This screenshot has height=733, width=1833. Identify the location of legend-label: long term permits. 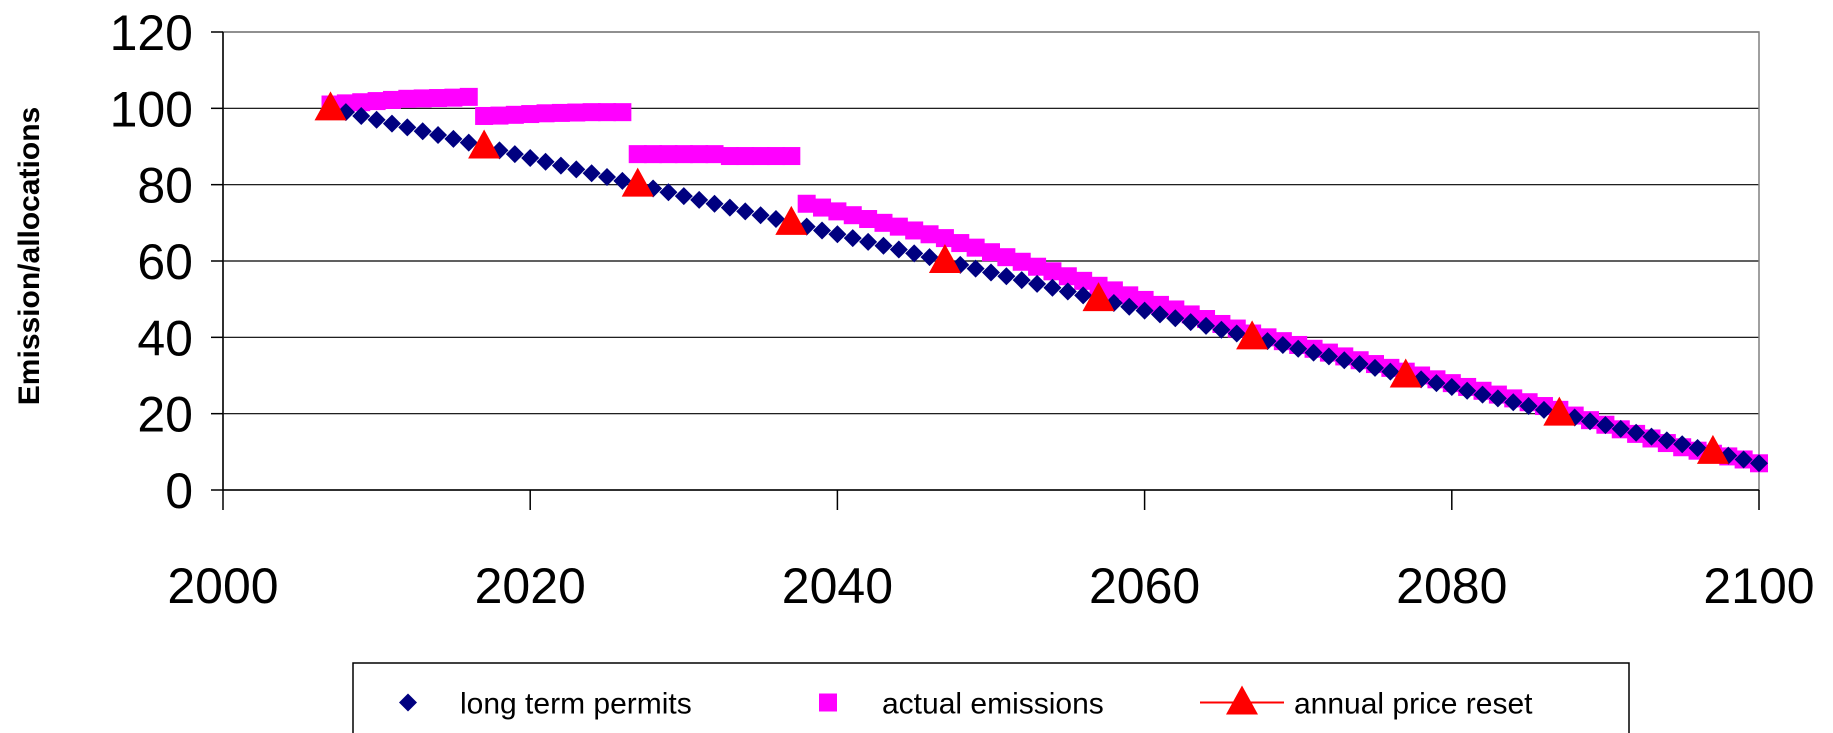
(576, 704).